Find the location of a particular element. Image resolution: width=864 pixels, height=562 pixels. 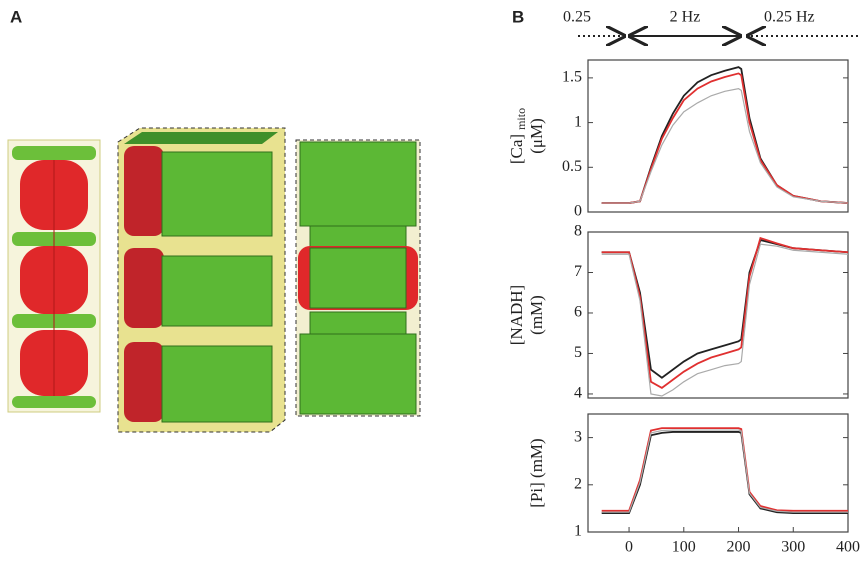

y-tick-label: 1.5 is located at coordinates (572, 77).